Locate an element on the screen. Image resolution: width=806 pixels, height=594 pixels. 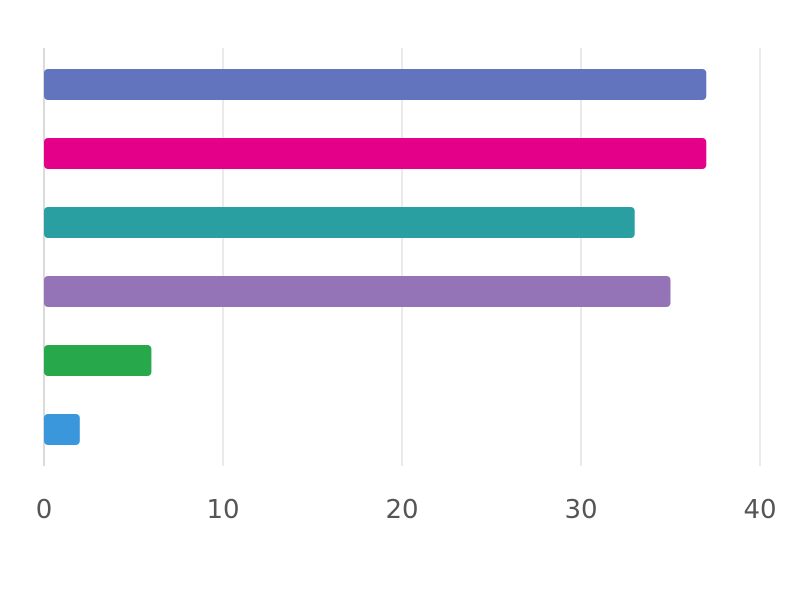
x-axis-ticks: 0 10 20 30 40 is located at coordinates (406, 510).